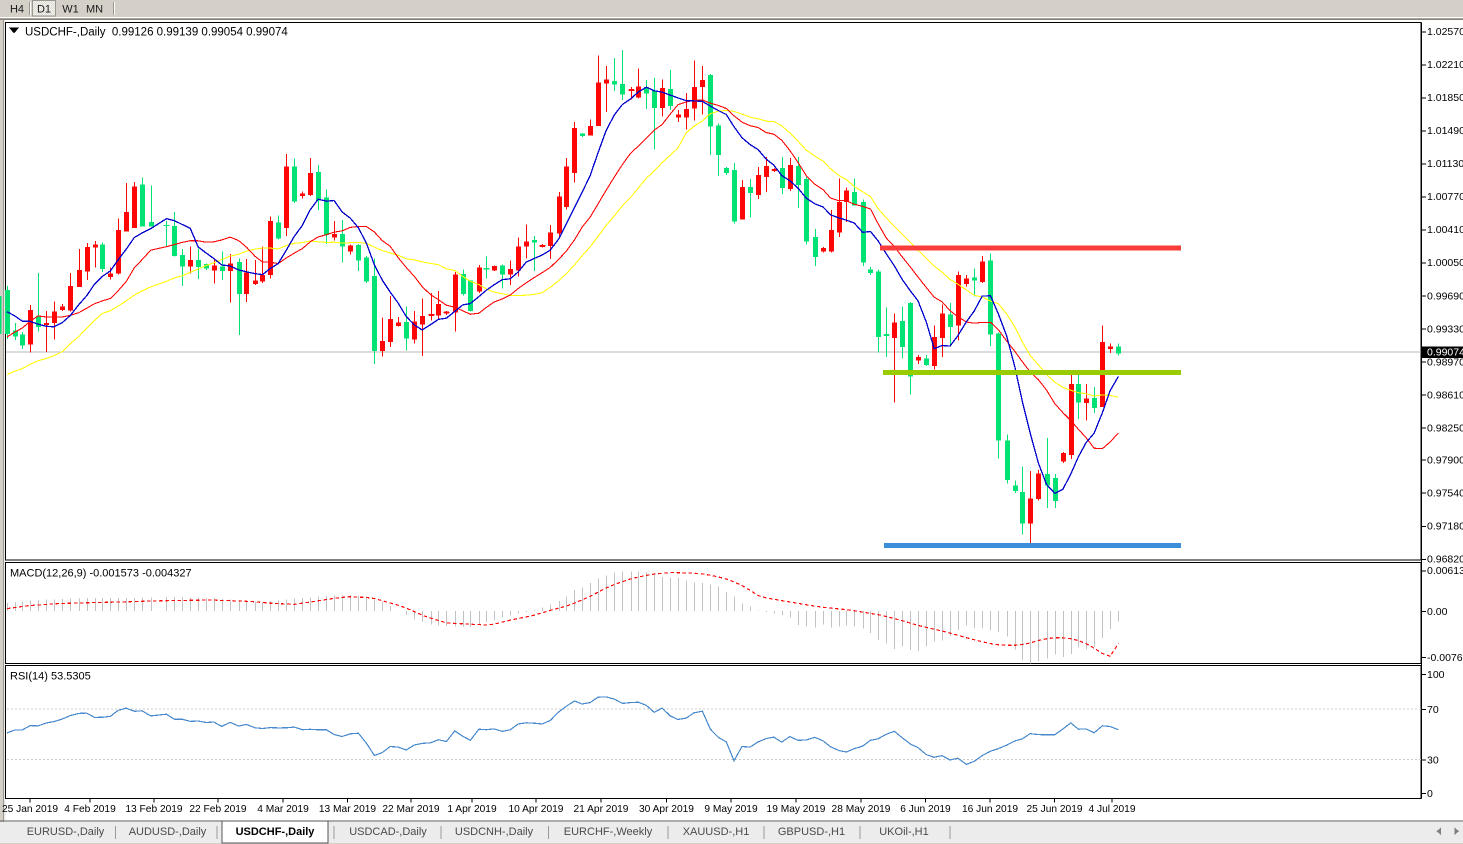 This screenshot has width=1463, height=844. What do you see at coordinates (1445, 263) in the screenshot?
I see `svg-text: 1.00050` at bounding box center [1445, 263].